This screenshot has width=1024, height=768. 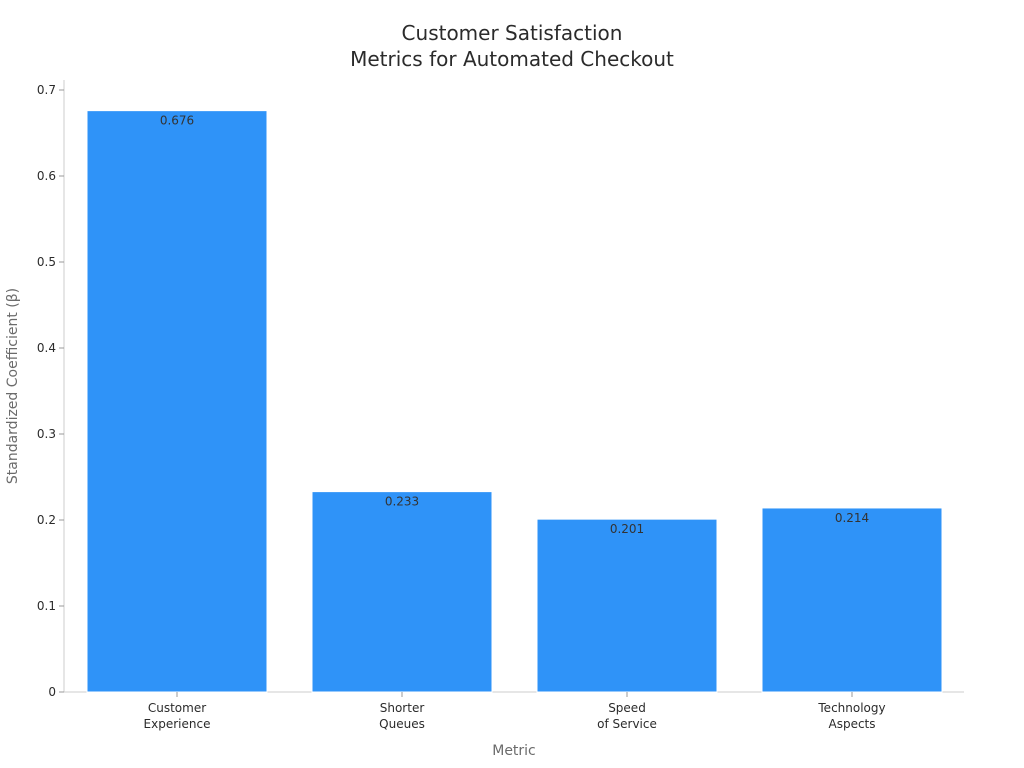 I want to click on y-tick-label: 0.7, so click(x=46, y=90).